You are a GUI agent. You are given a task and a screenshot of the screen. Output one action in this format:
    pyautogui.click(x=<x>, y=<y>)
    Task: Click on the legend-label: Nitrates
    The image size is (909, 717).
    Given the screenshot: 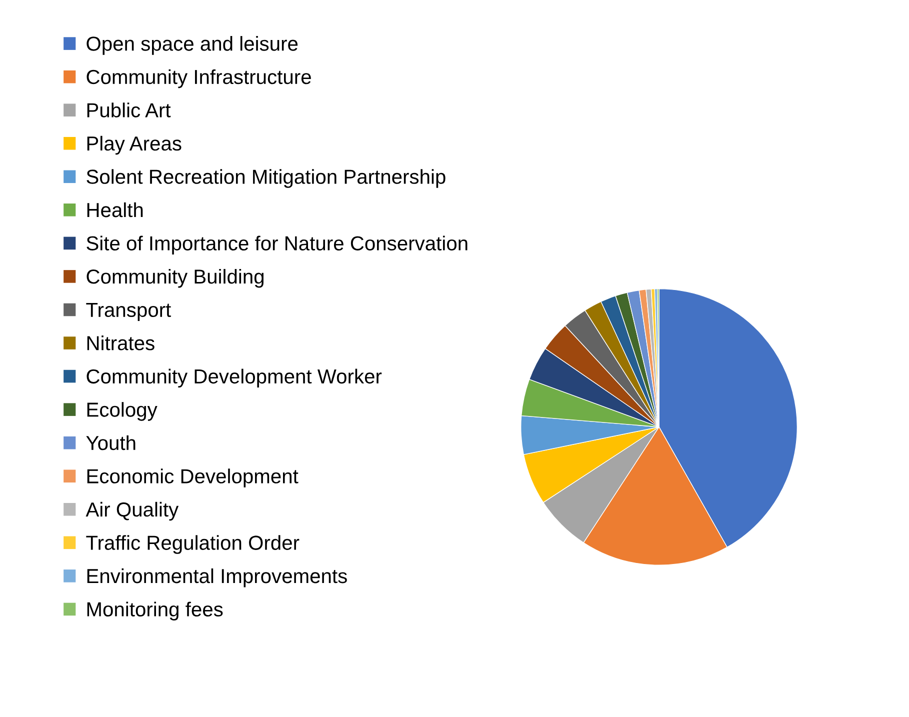 What is the action you would take?
    pyautogui.click(x=120, y=343)
    